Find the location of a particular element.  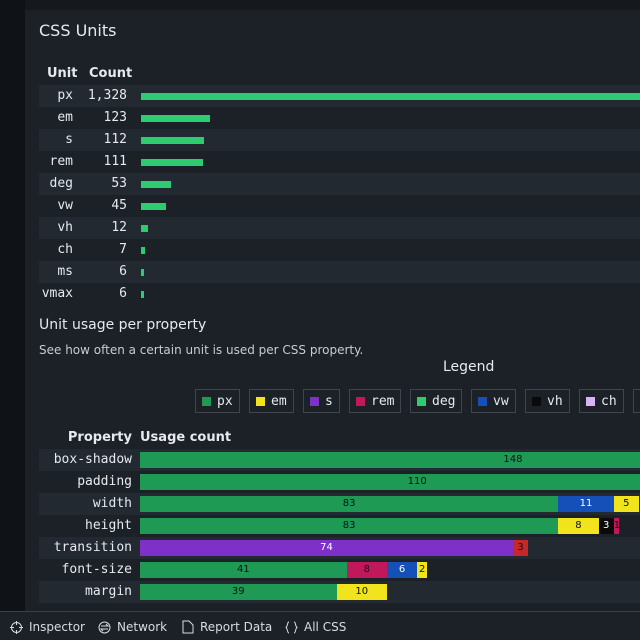

segment-label: 148 is located at coordinates (513, 459).